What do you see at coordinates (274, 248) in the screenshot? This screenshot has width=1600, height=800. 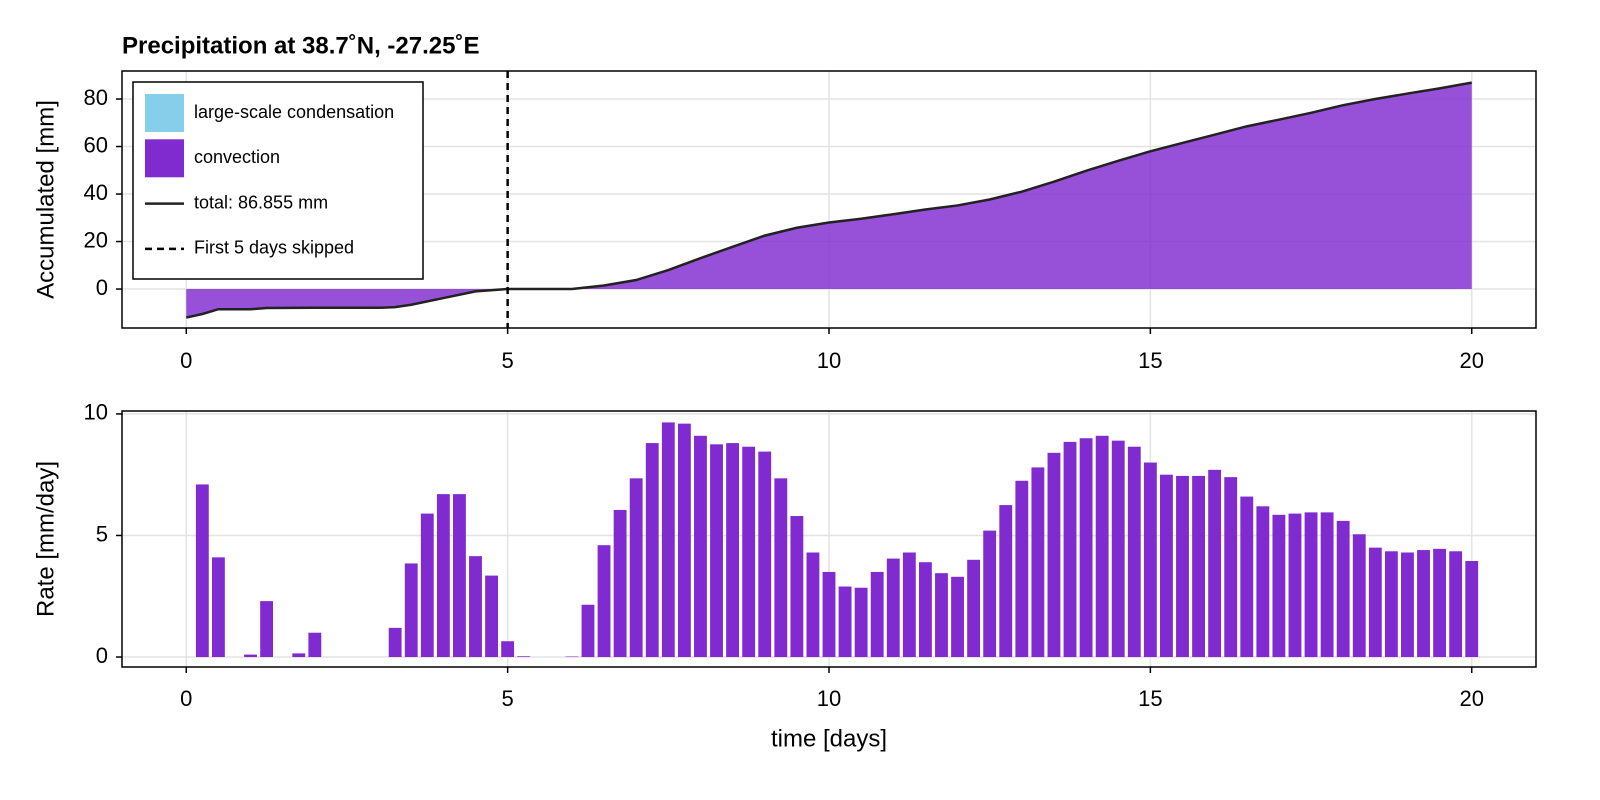 I see `legend-label: First 5 days skipped` at bounding box center [274, 248].